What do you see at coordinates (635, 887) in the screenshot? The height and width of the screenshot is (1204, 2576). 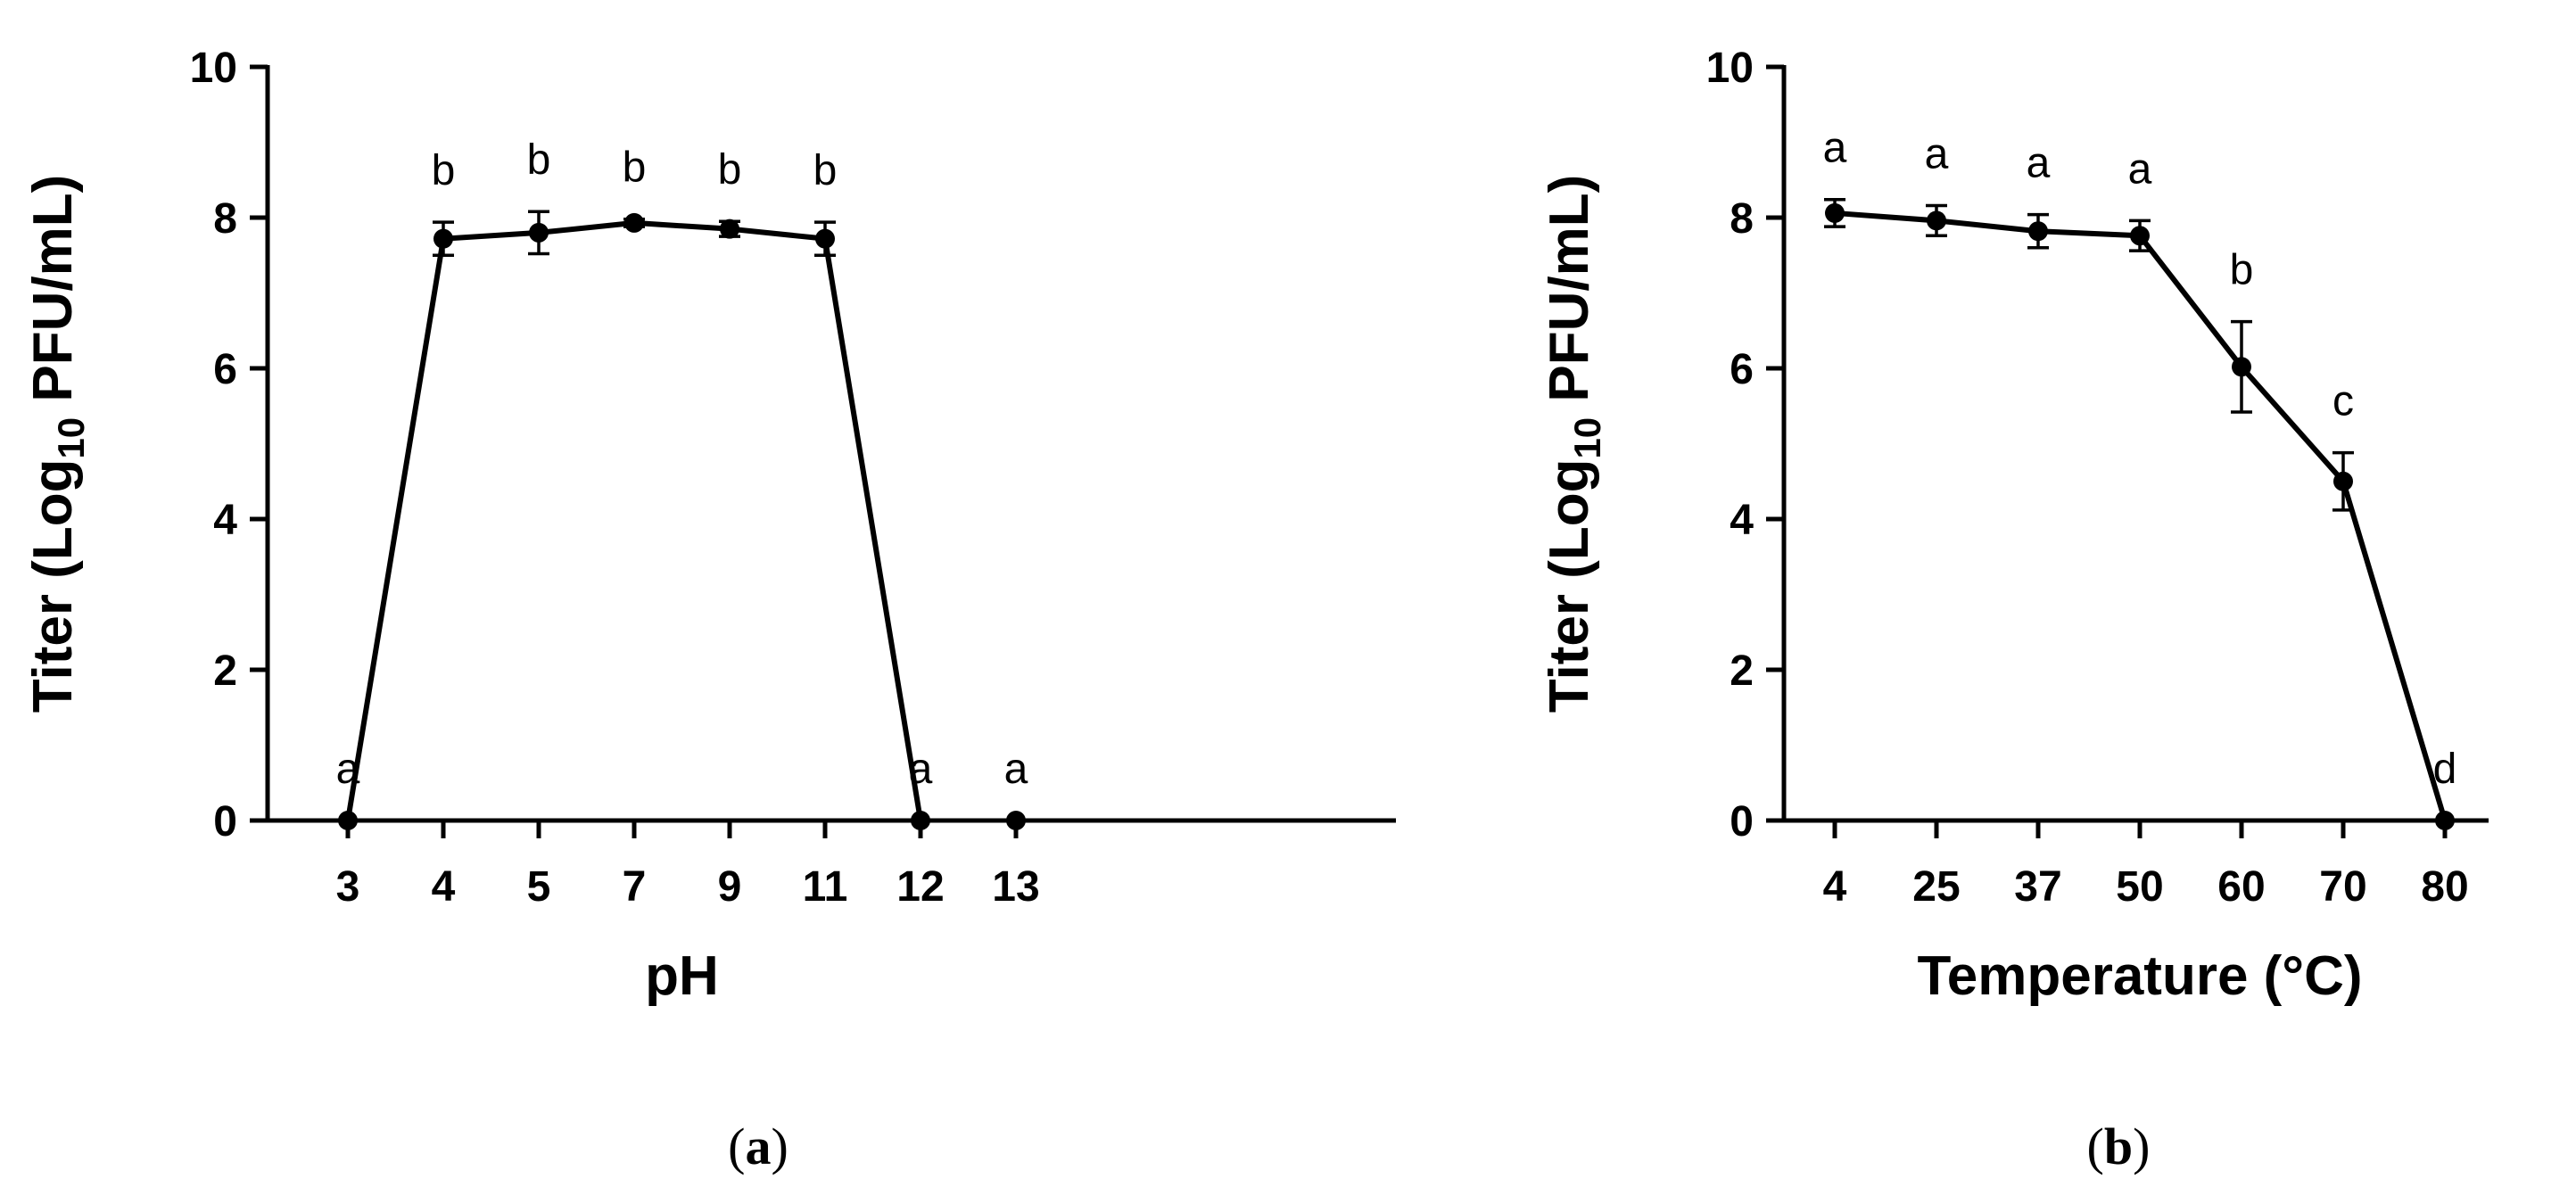 I see `x-tick-label: 7` at bounding box center [635, 887].